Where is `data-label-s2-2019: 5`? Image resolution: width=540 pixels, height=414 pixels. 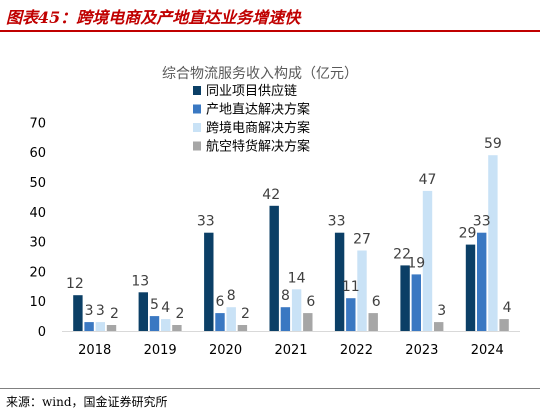 data-label-s2-2019: 5 is located at coordinates (154, 305).